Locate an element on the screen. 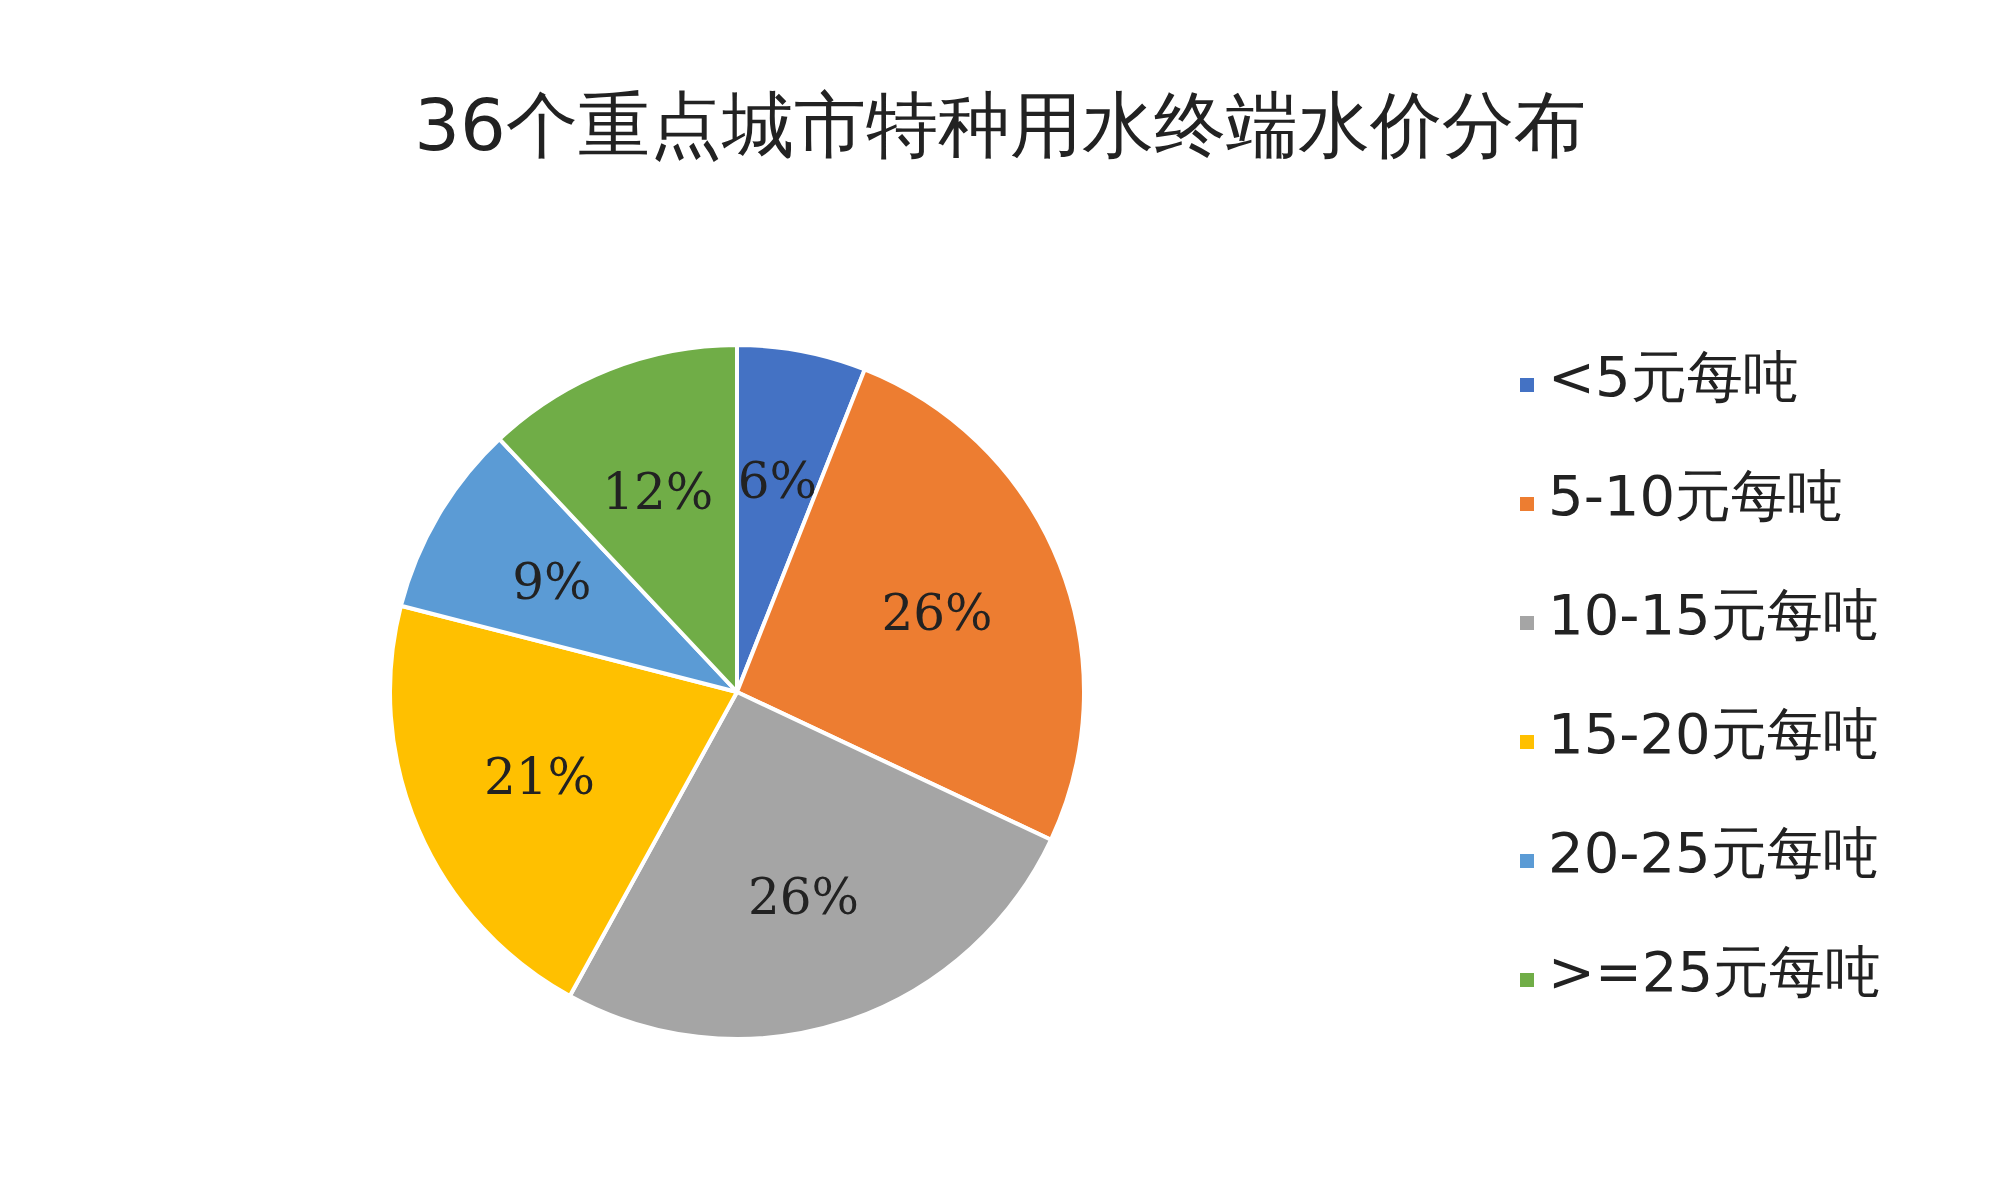 Image resolution: width=2000 pixels, height=1196 pixels. data-label: 21% is located at coordinates (539, 777).